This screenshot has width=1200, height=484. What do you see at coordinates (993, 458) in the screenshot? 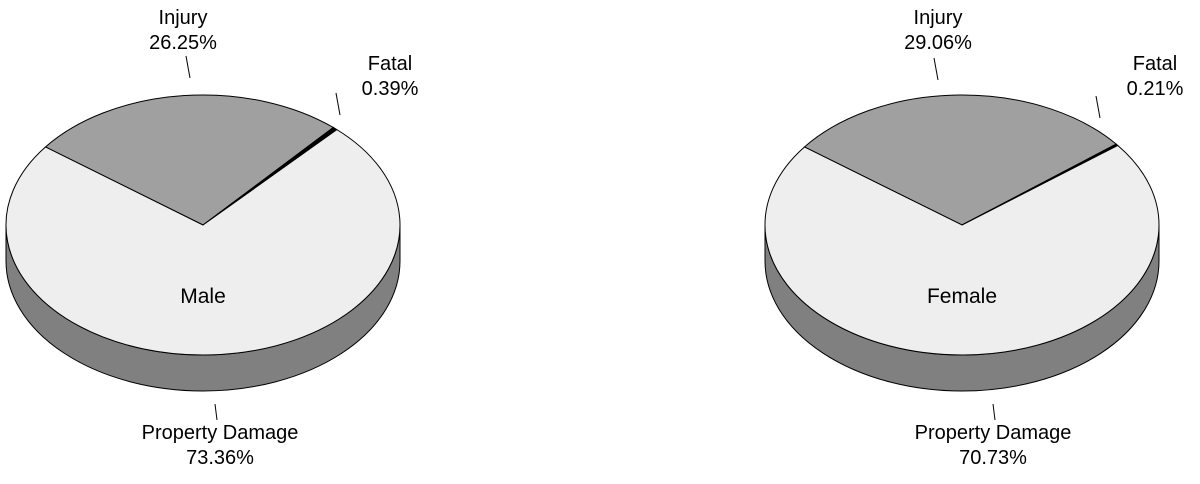
I see `slice-value: 70.73%` at bounding box center [993, 458].